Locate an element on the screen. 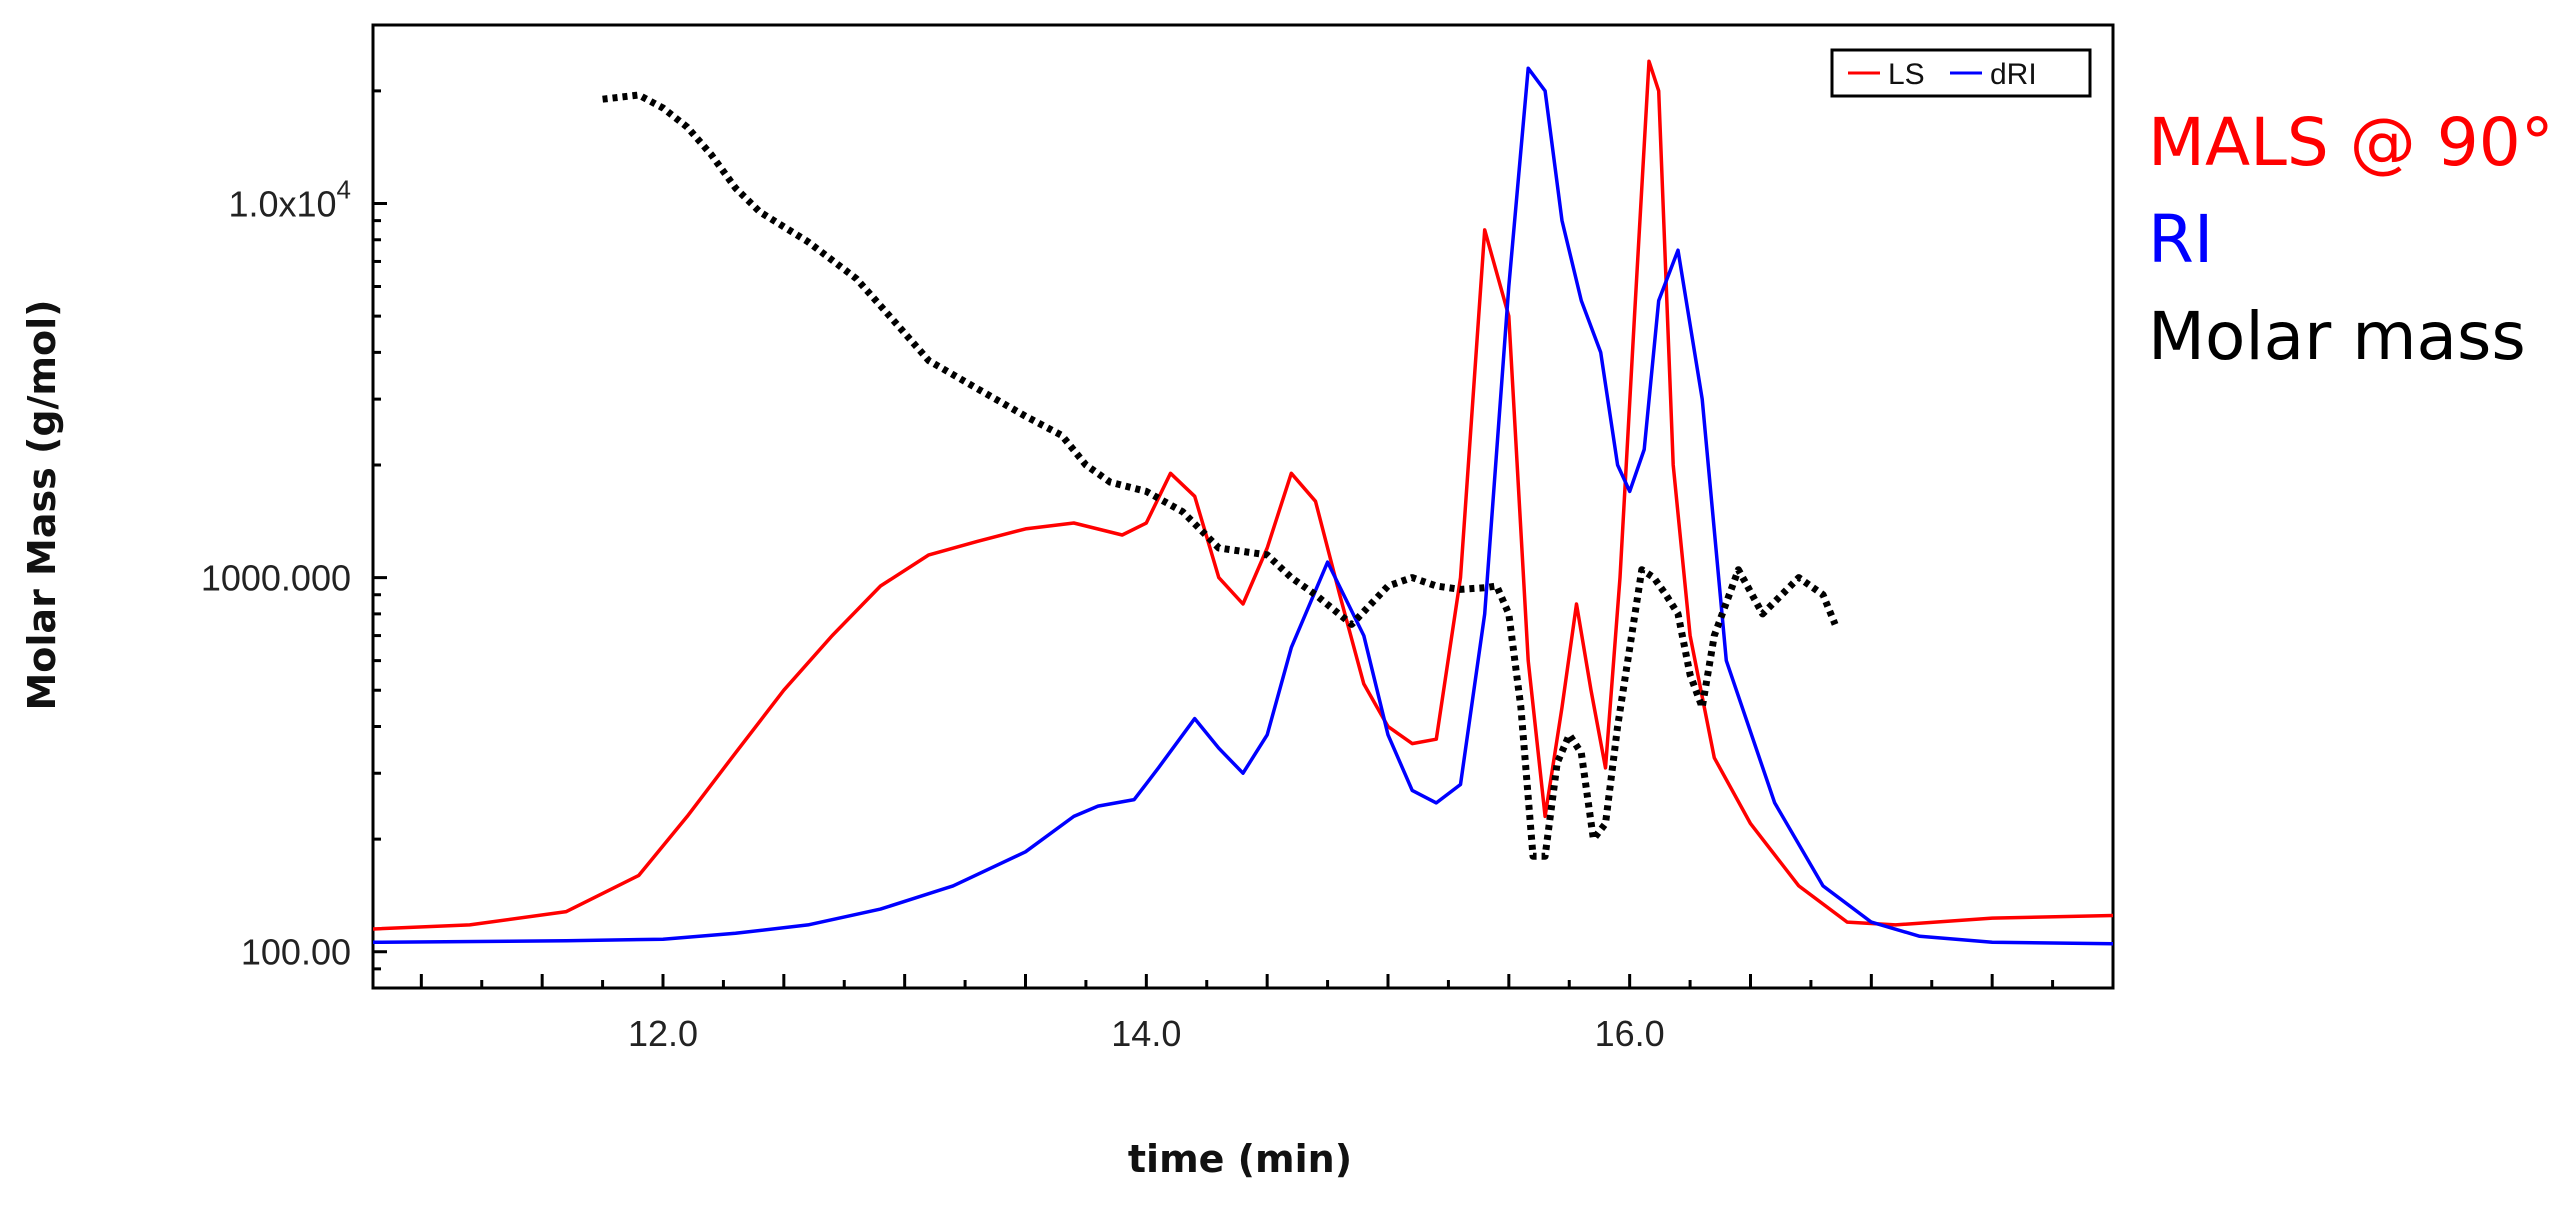 Image resolution: width=2563 pixels, height=1209 pixels. x-tick-label: 14.0 is located at coordinates (1146, 1033).